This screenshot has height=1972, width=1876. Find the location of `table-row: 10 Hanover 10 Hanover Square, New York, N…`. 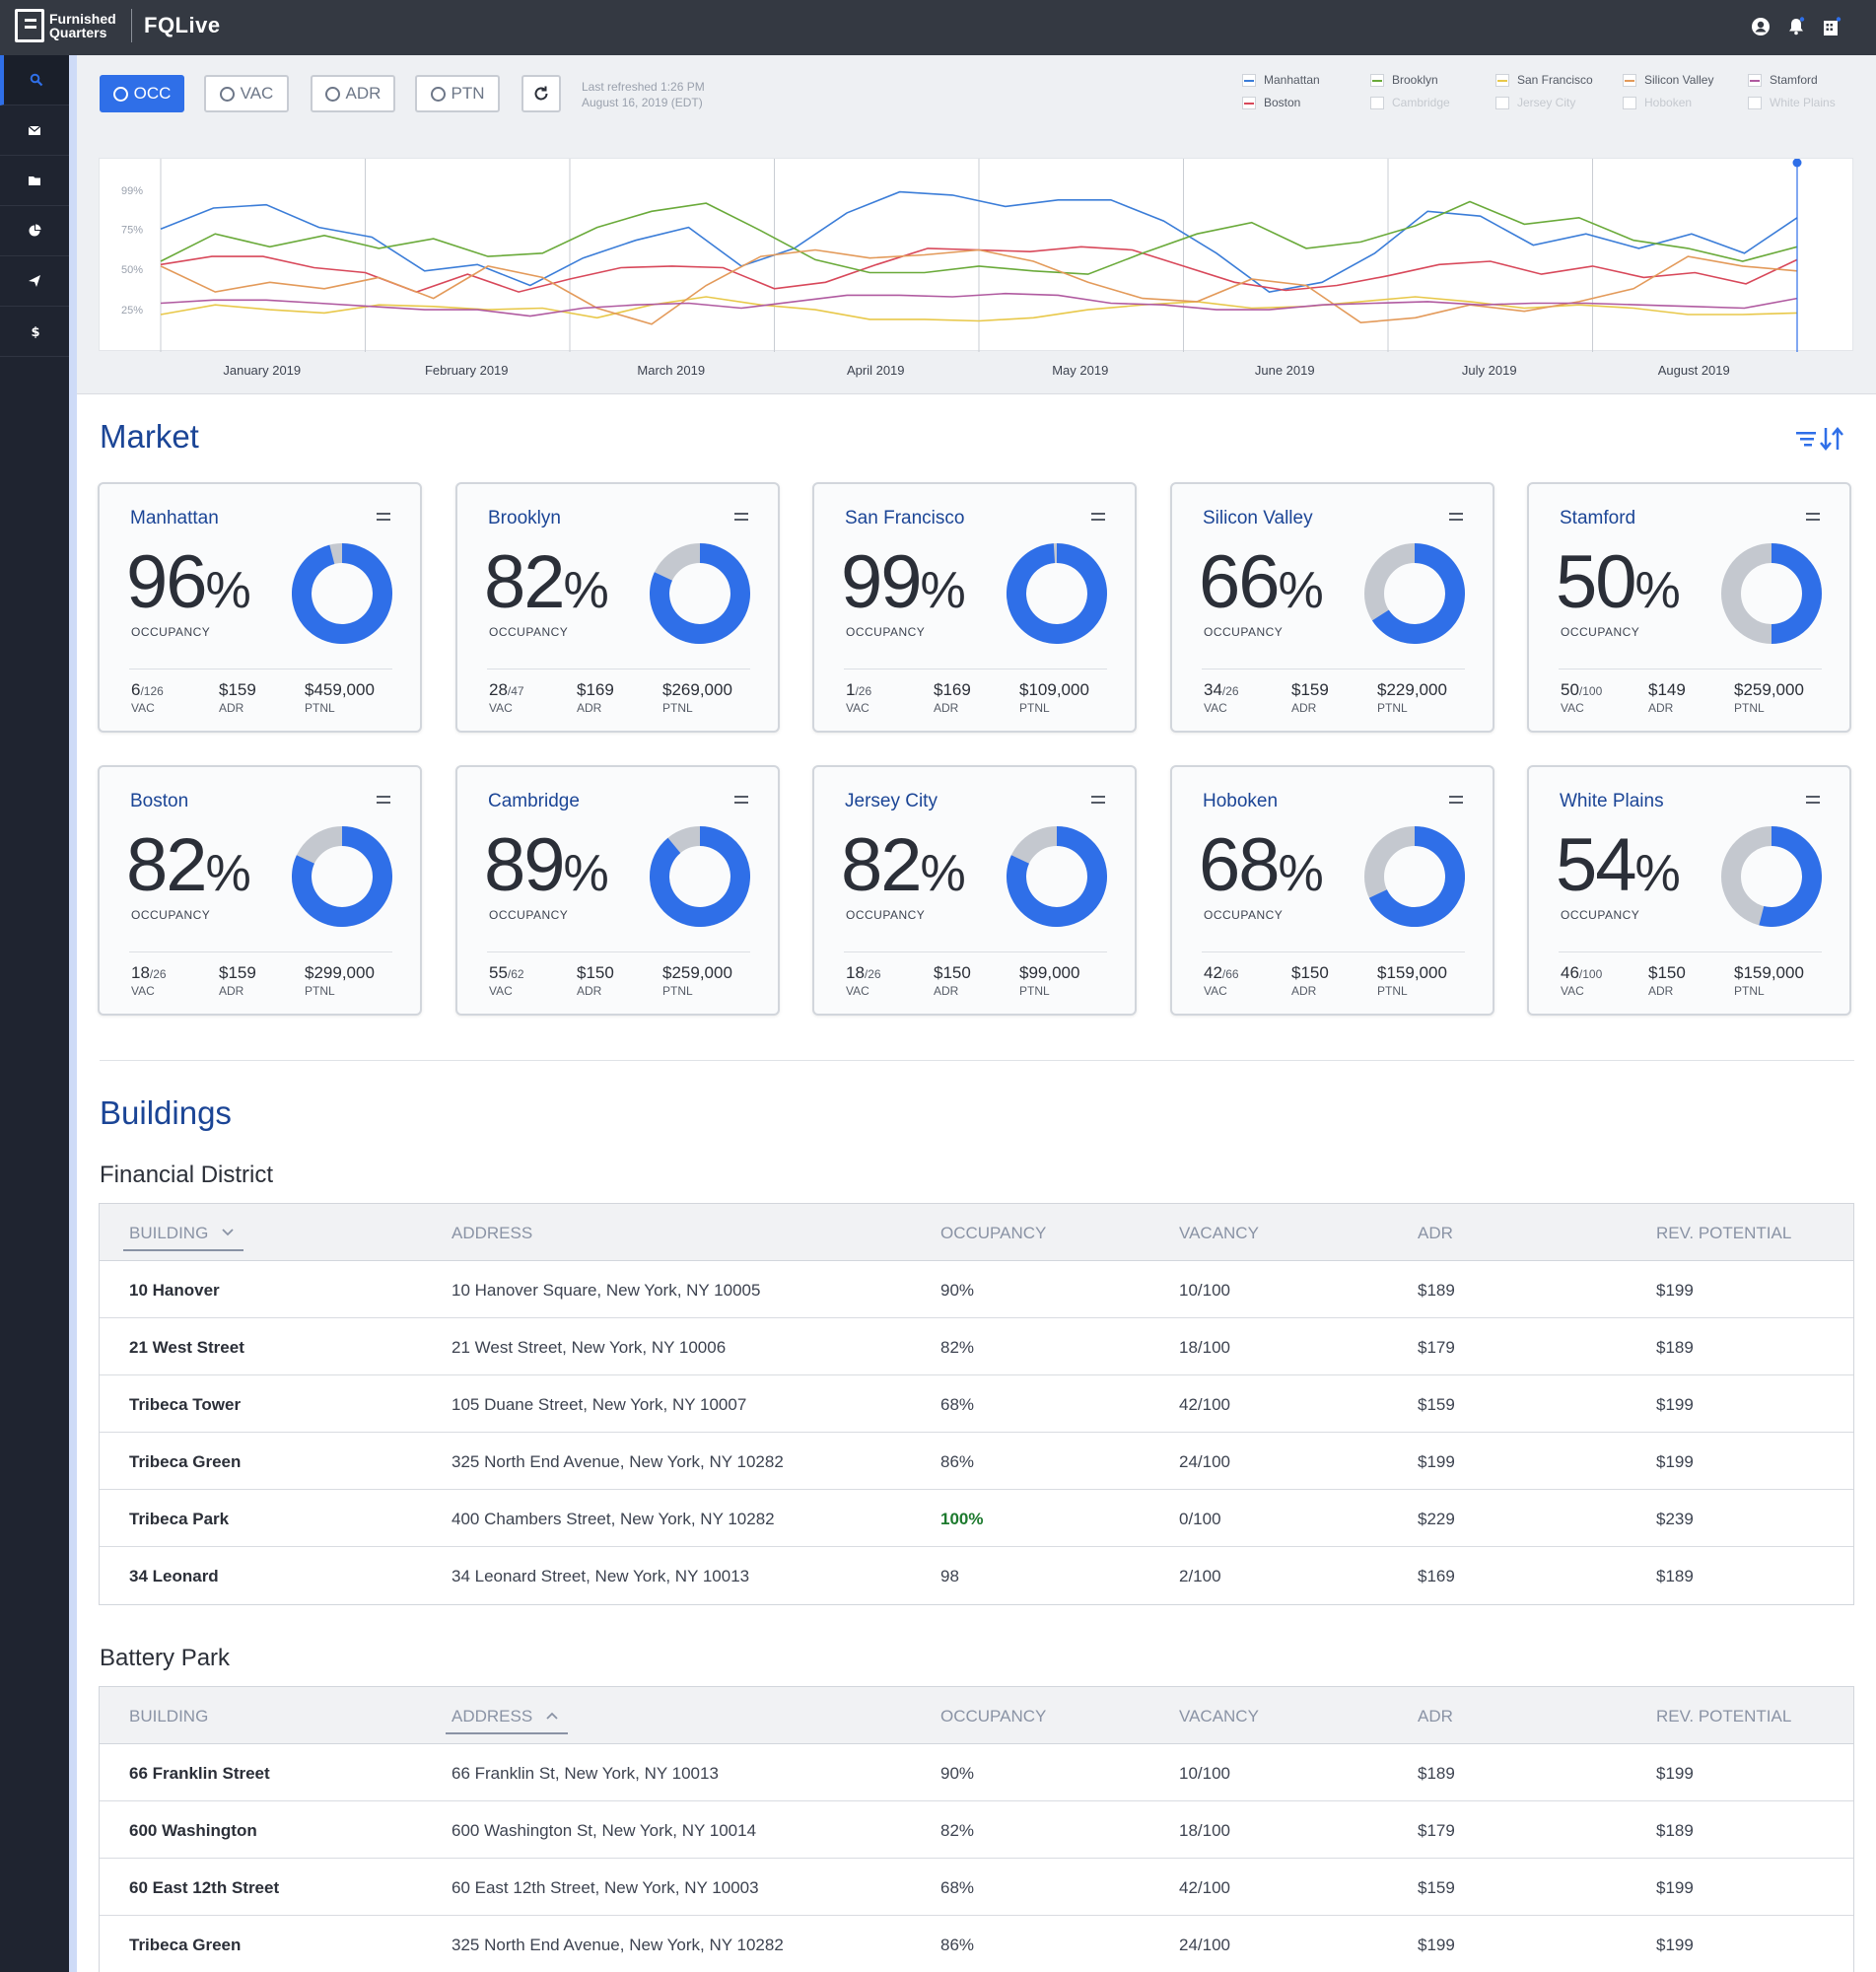

table-row: 10 Hanover 10 Hanover Square, New York, N… is located at coordinates (977, 1289).